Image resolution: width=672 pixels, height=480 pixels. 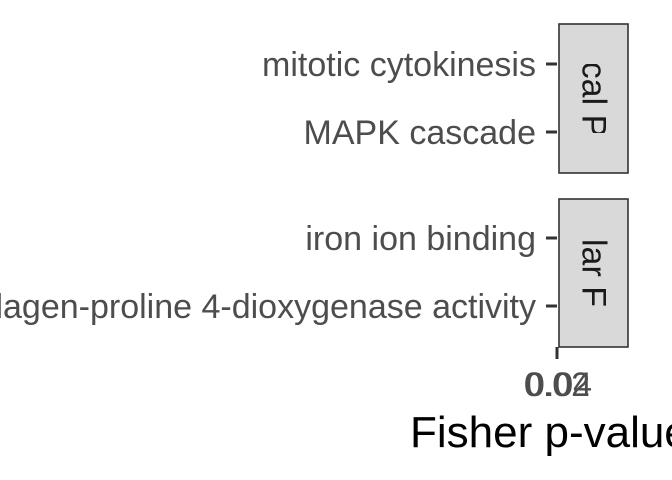 What do you see at coordinates (541, 432) in the screenshot?
I see `x-axis-title: Fisher p-value` at bounding box center [541, 432].